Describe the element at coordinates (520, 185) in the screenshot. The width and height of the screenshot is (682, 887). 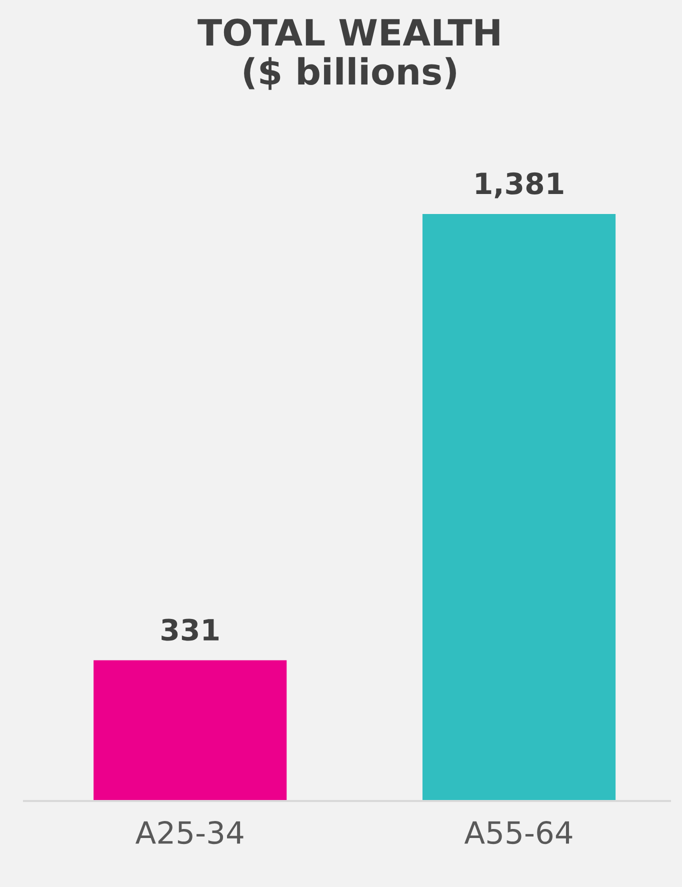
I see `data-label: 1,381` at that location.